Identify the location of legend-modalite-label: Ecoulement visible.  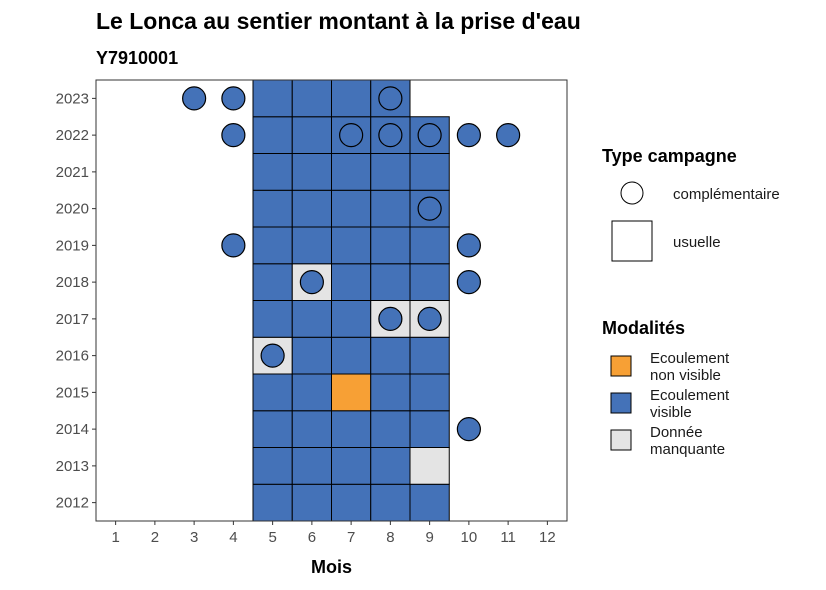
(690, 404).